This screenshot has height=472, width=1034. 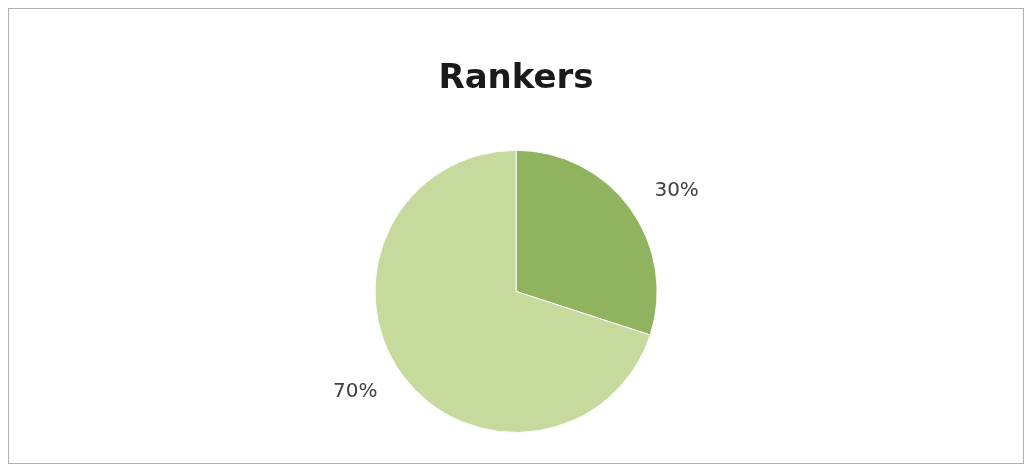 I want to click on chart-title: Rankers, so click(x=516, y=76).